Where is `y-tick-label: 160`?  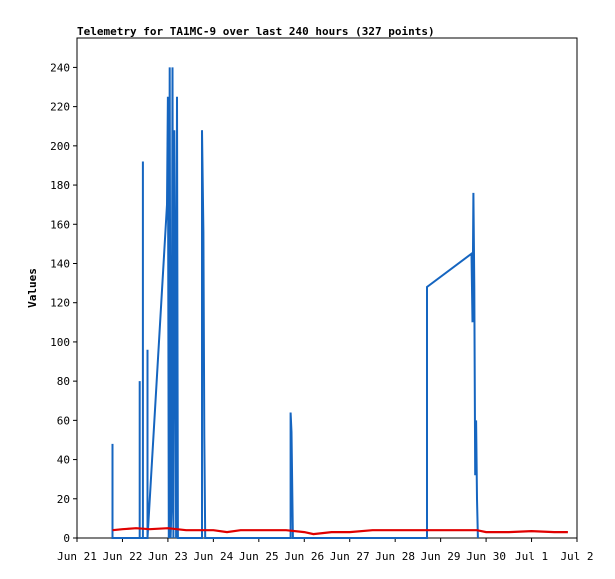
y-tick-label: 160 is located at coordinates (60, 224).